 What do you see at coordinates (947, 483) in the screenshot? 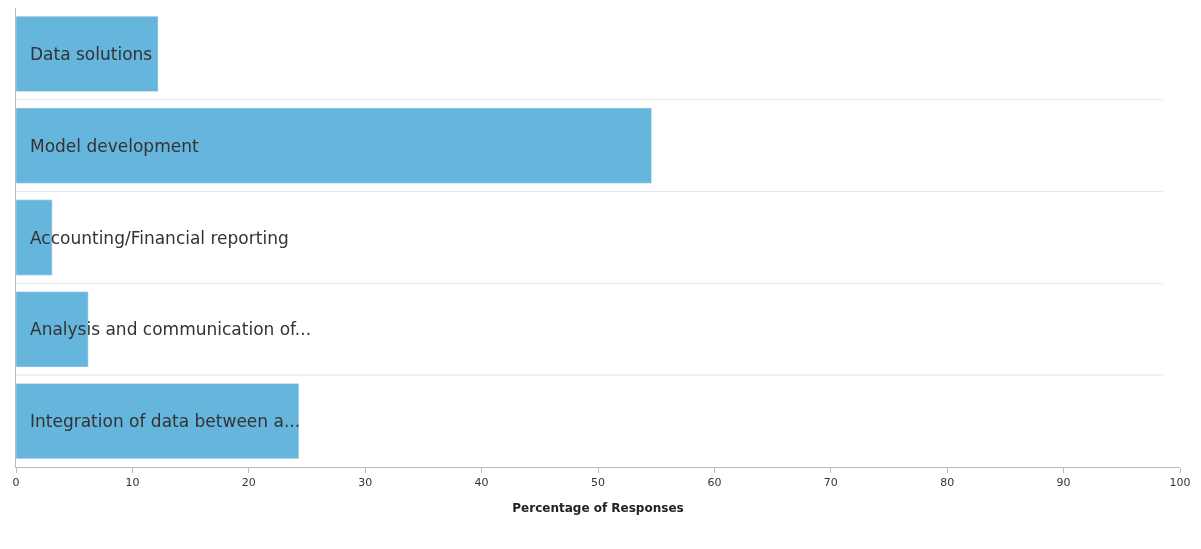
I see `x-tick-label: 80` at bounding box center [947, 483].